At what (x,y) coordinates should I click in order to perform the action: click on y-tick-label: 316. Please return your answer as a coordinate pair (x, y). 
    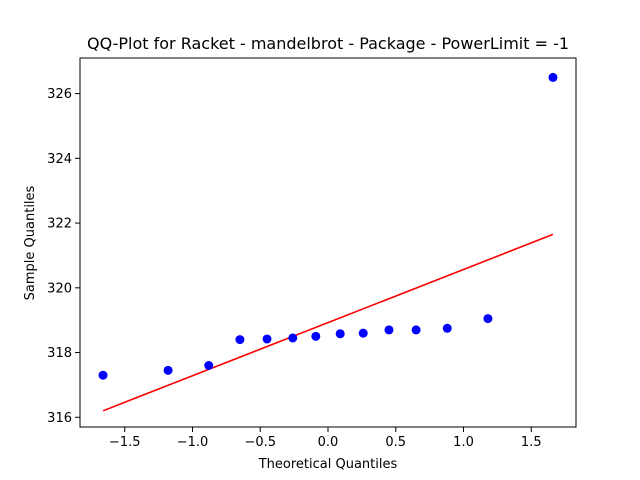
    Looking at the image, I should click on (59, 418).